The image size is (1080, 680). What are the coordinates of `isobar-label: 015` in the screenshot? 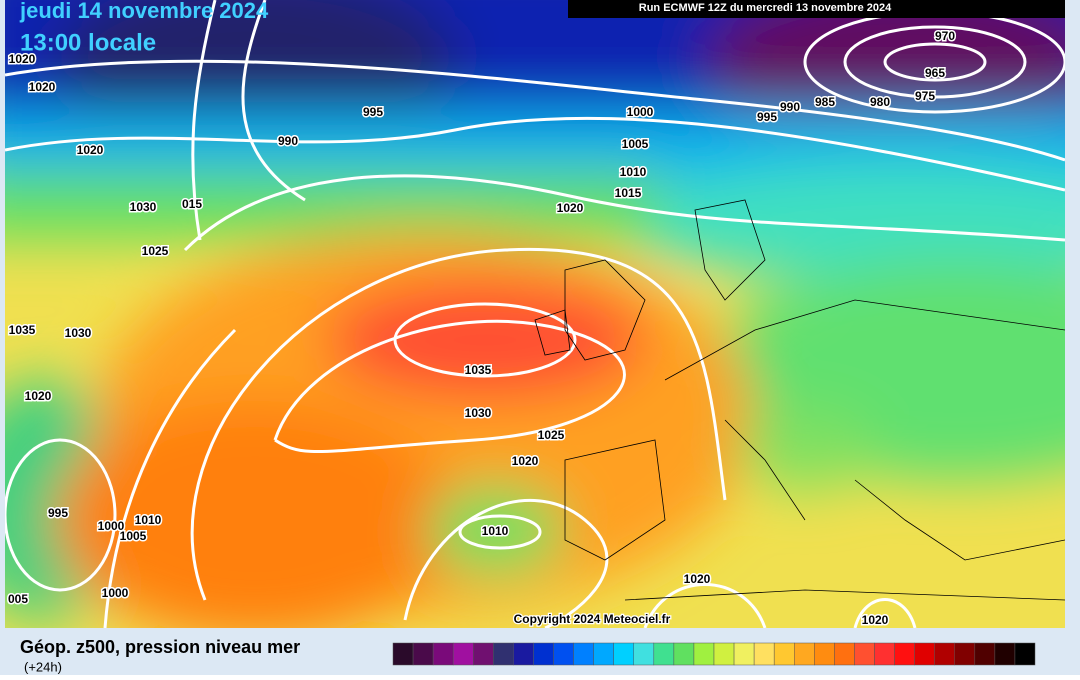 It's located at (192, 204).